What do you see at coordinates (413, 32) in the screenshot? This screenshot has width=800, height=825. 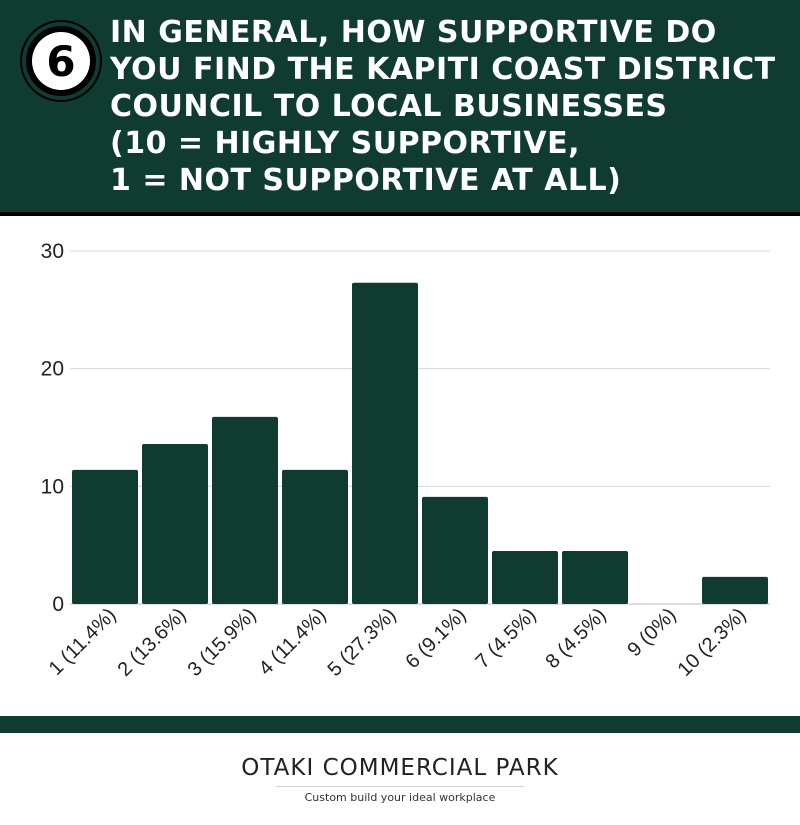 I see `title-line: IN GENERAL, HOW SUPPORTIVE DO` at bounding box center [413, 32].